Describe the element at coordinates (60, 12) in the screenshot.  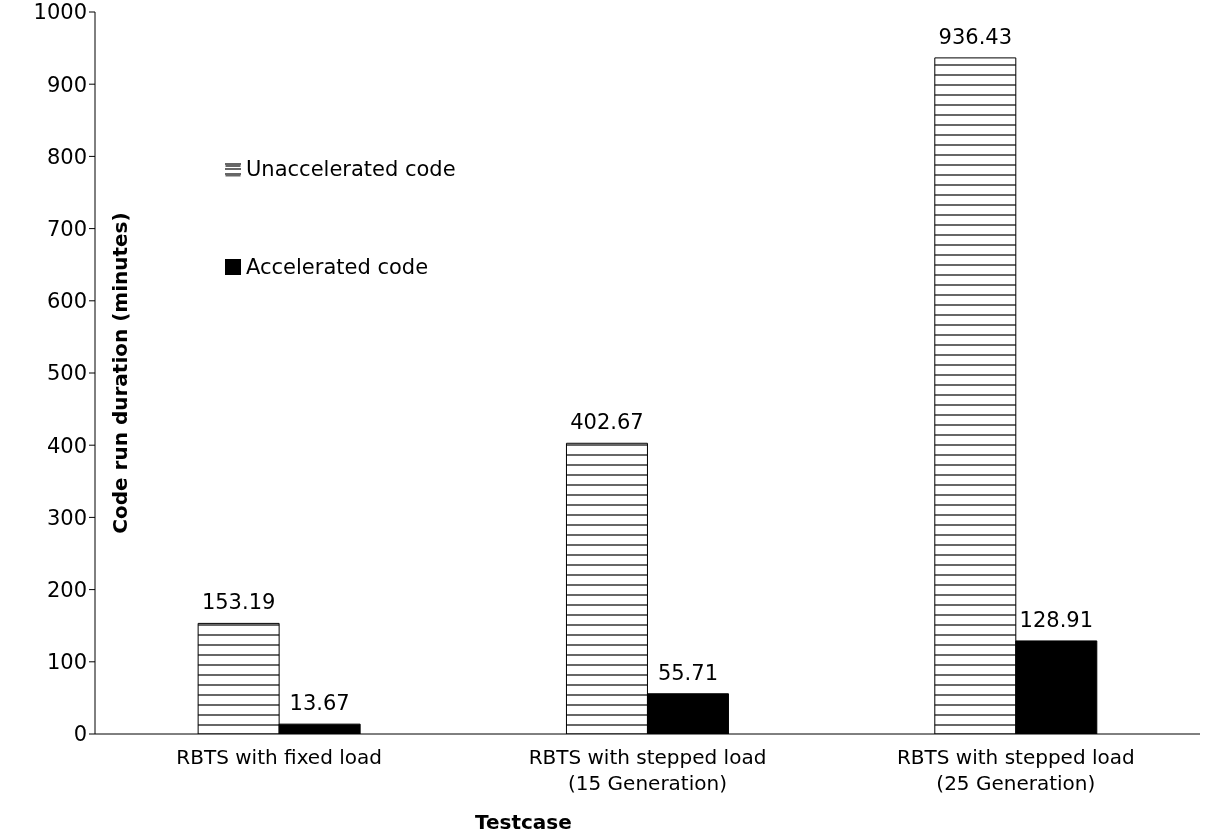
I see `y-tick-label: 1000` at that location.